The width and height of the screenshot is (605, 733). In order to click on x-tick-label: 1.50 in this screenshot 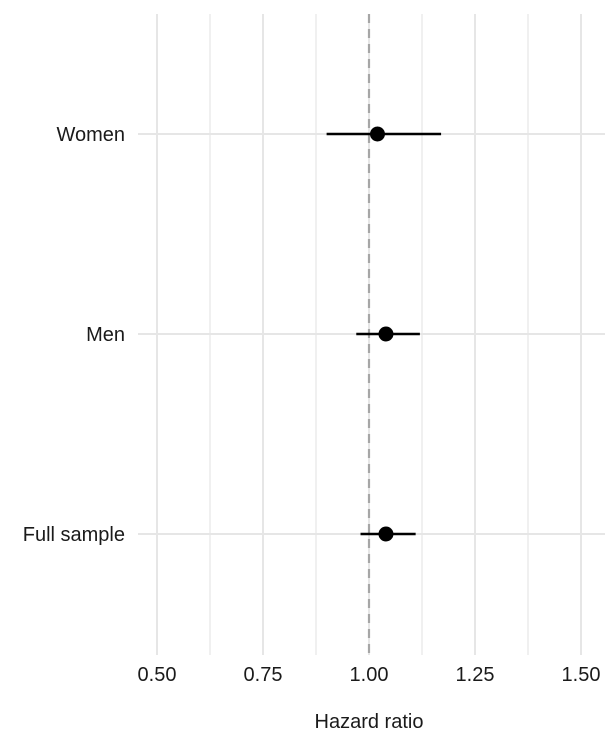, I will do `click(581, 675)`.